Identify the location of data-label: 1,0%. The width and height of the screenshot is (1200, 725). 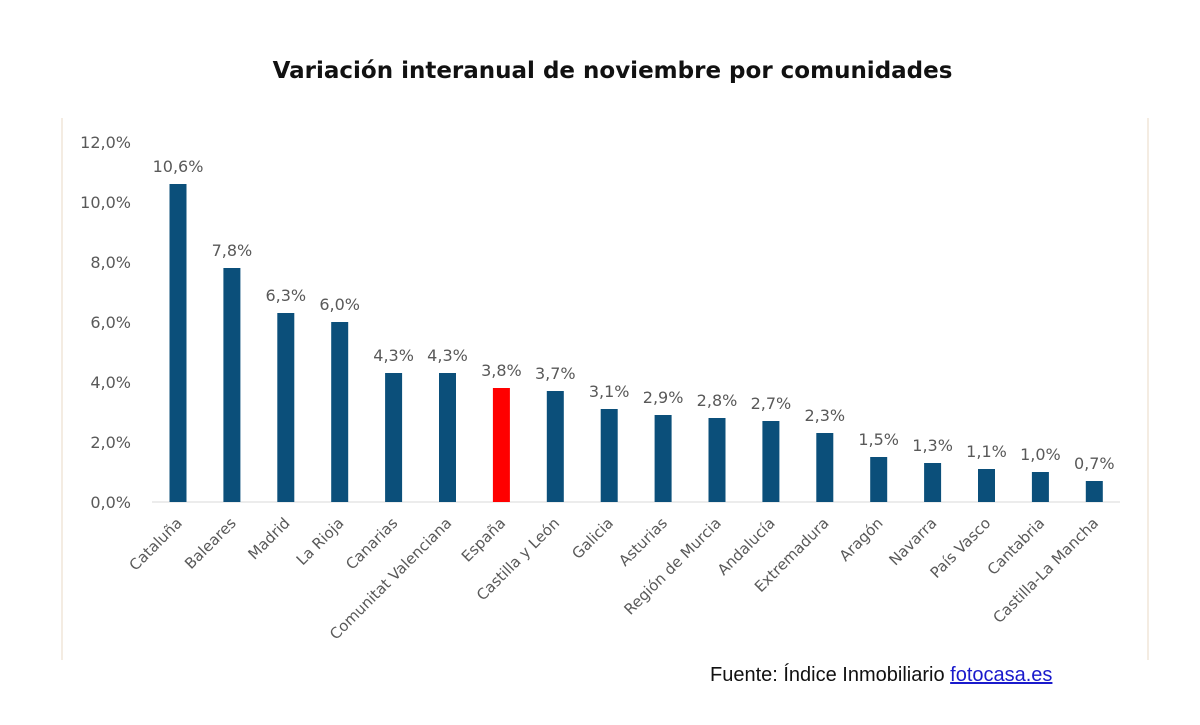
(1040, 454).